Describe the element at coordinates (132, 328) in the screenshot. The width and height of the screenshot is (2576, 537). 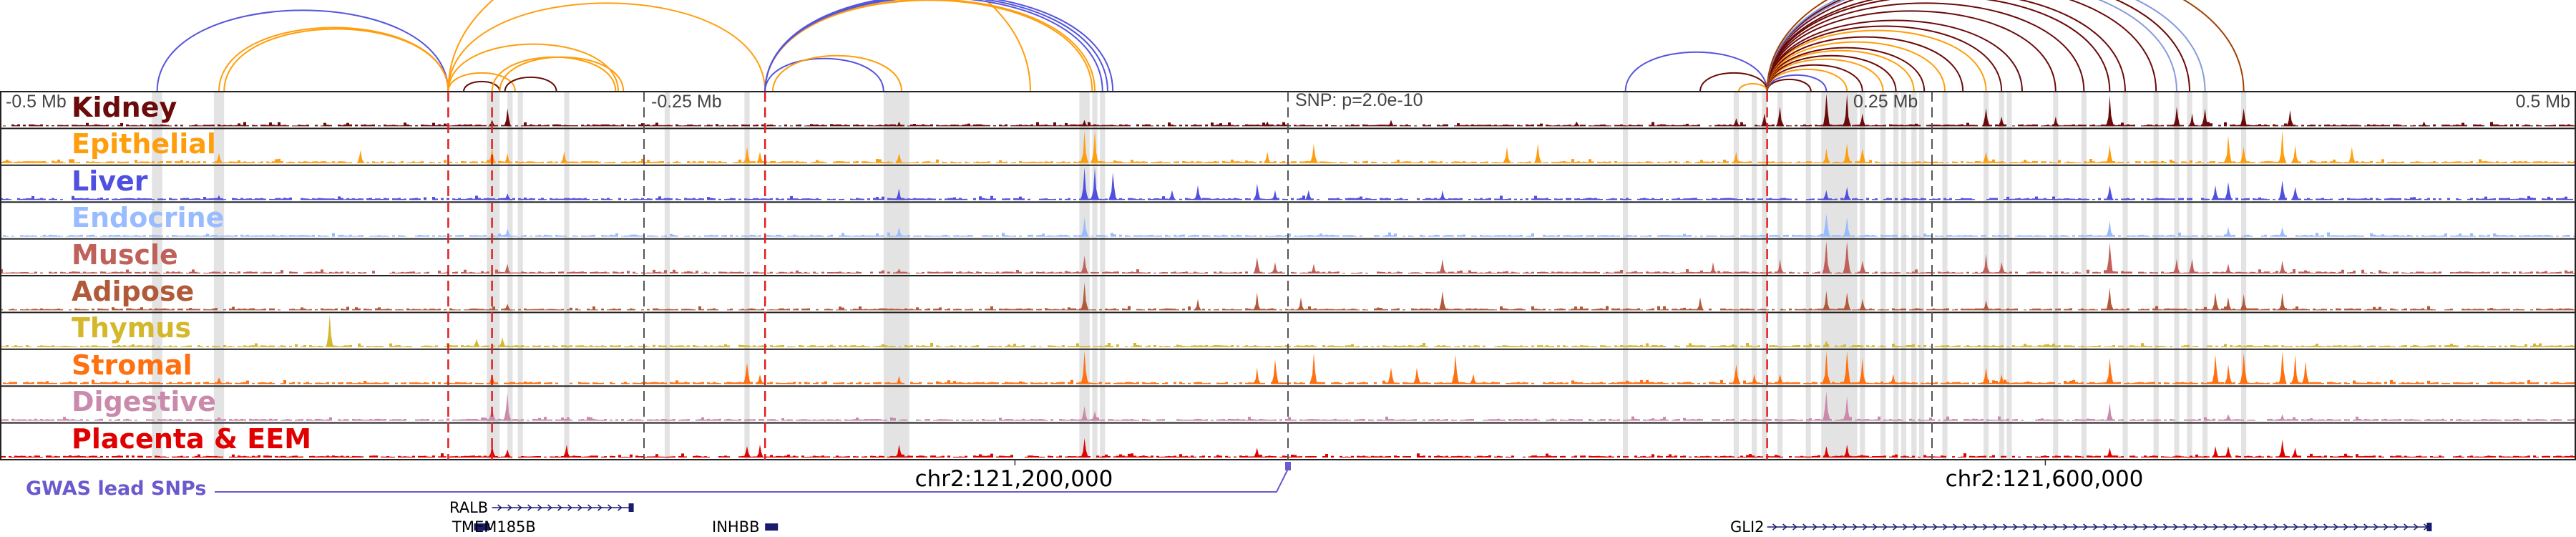
I see `track-label-thymus: Thymus` at that location.